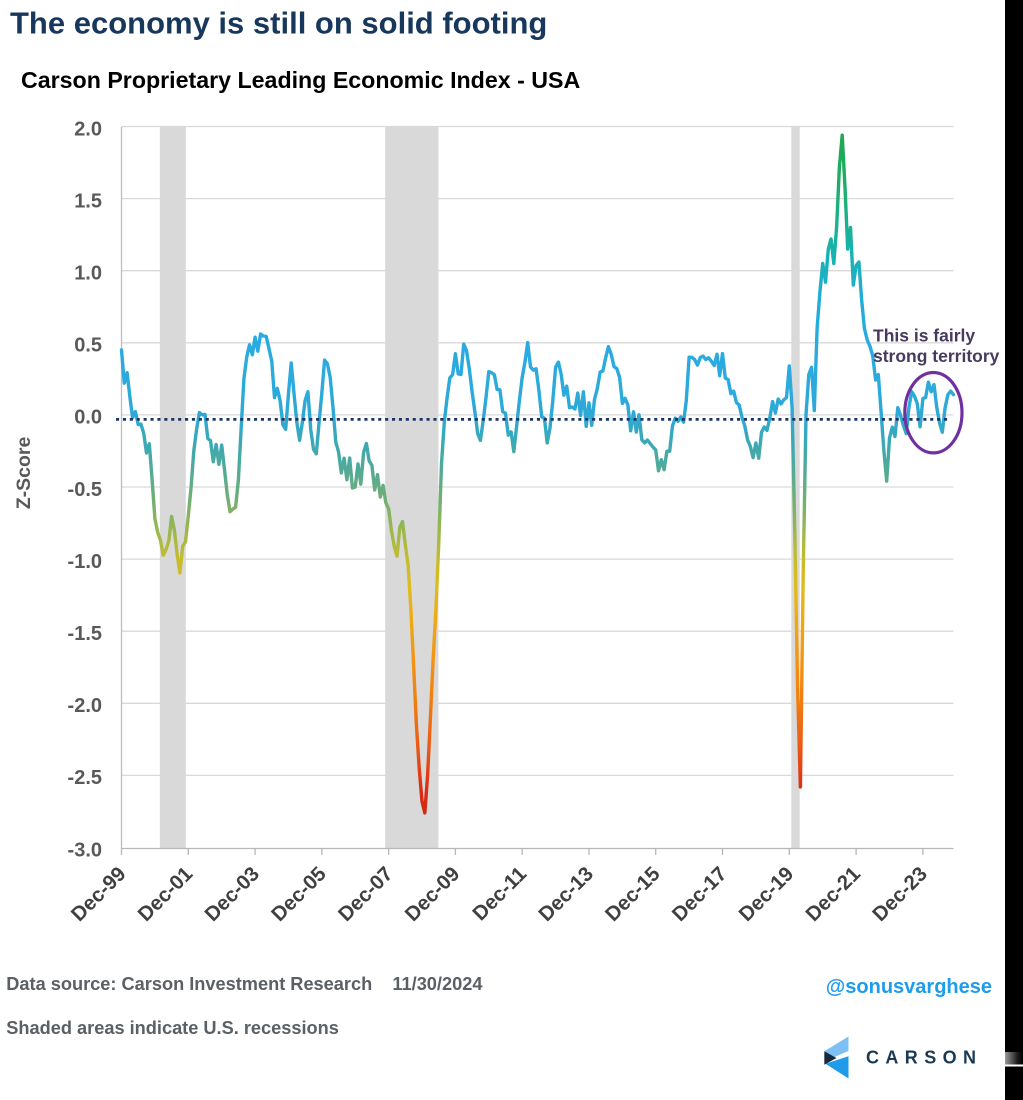 This screenshot has width=1023, height=1100. Describe the element at coordinates (85, 634) in the screenshot. I see `svg-text: -1.5` at that location.